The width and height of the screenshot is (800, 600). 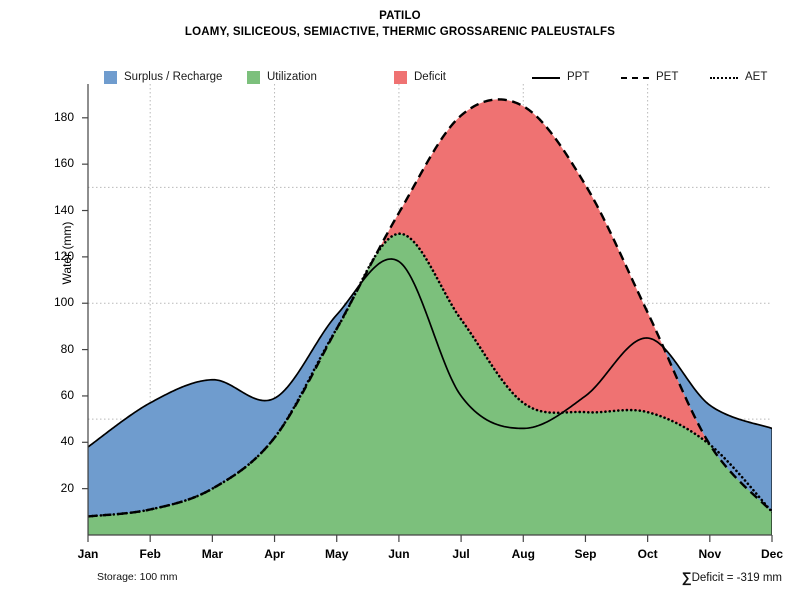 I want to click on legend-label-surplus: Surplus / Recharge, so click(x=173, y=77).